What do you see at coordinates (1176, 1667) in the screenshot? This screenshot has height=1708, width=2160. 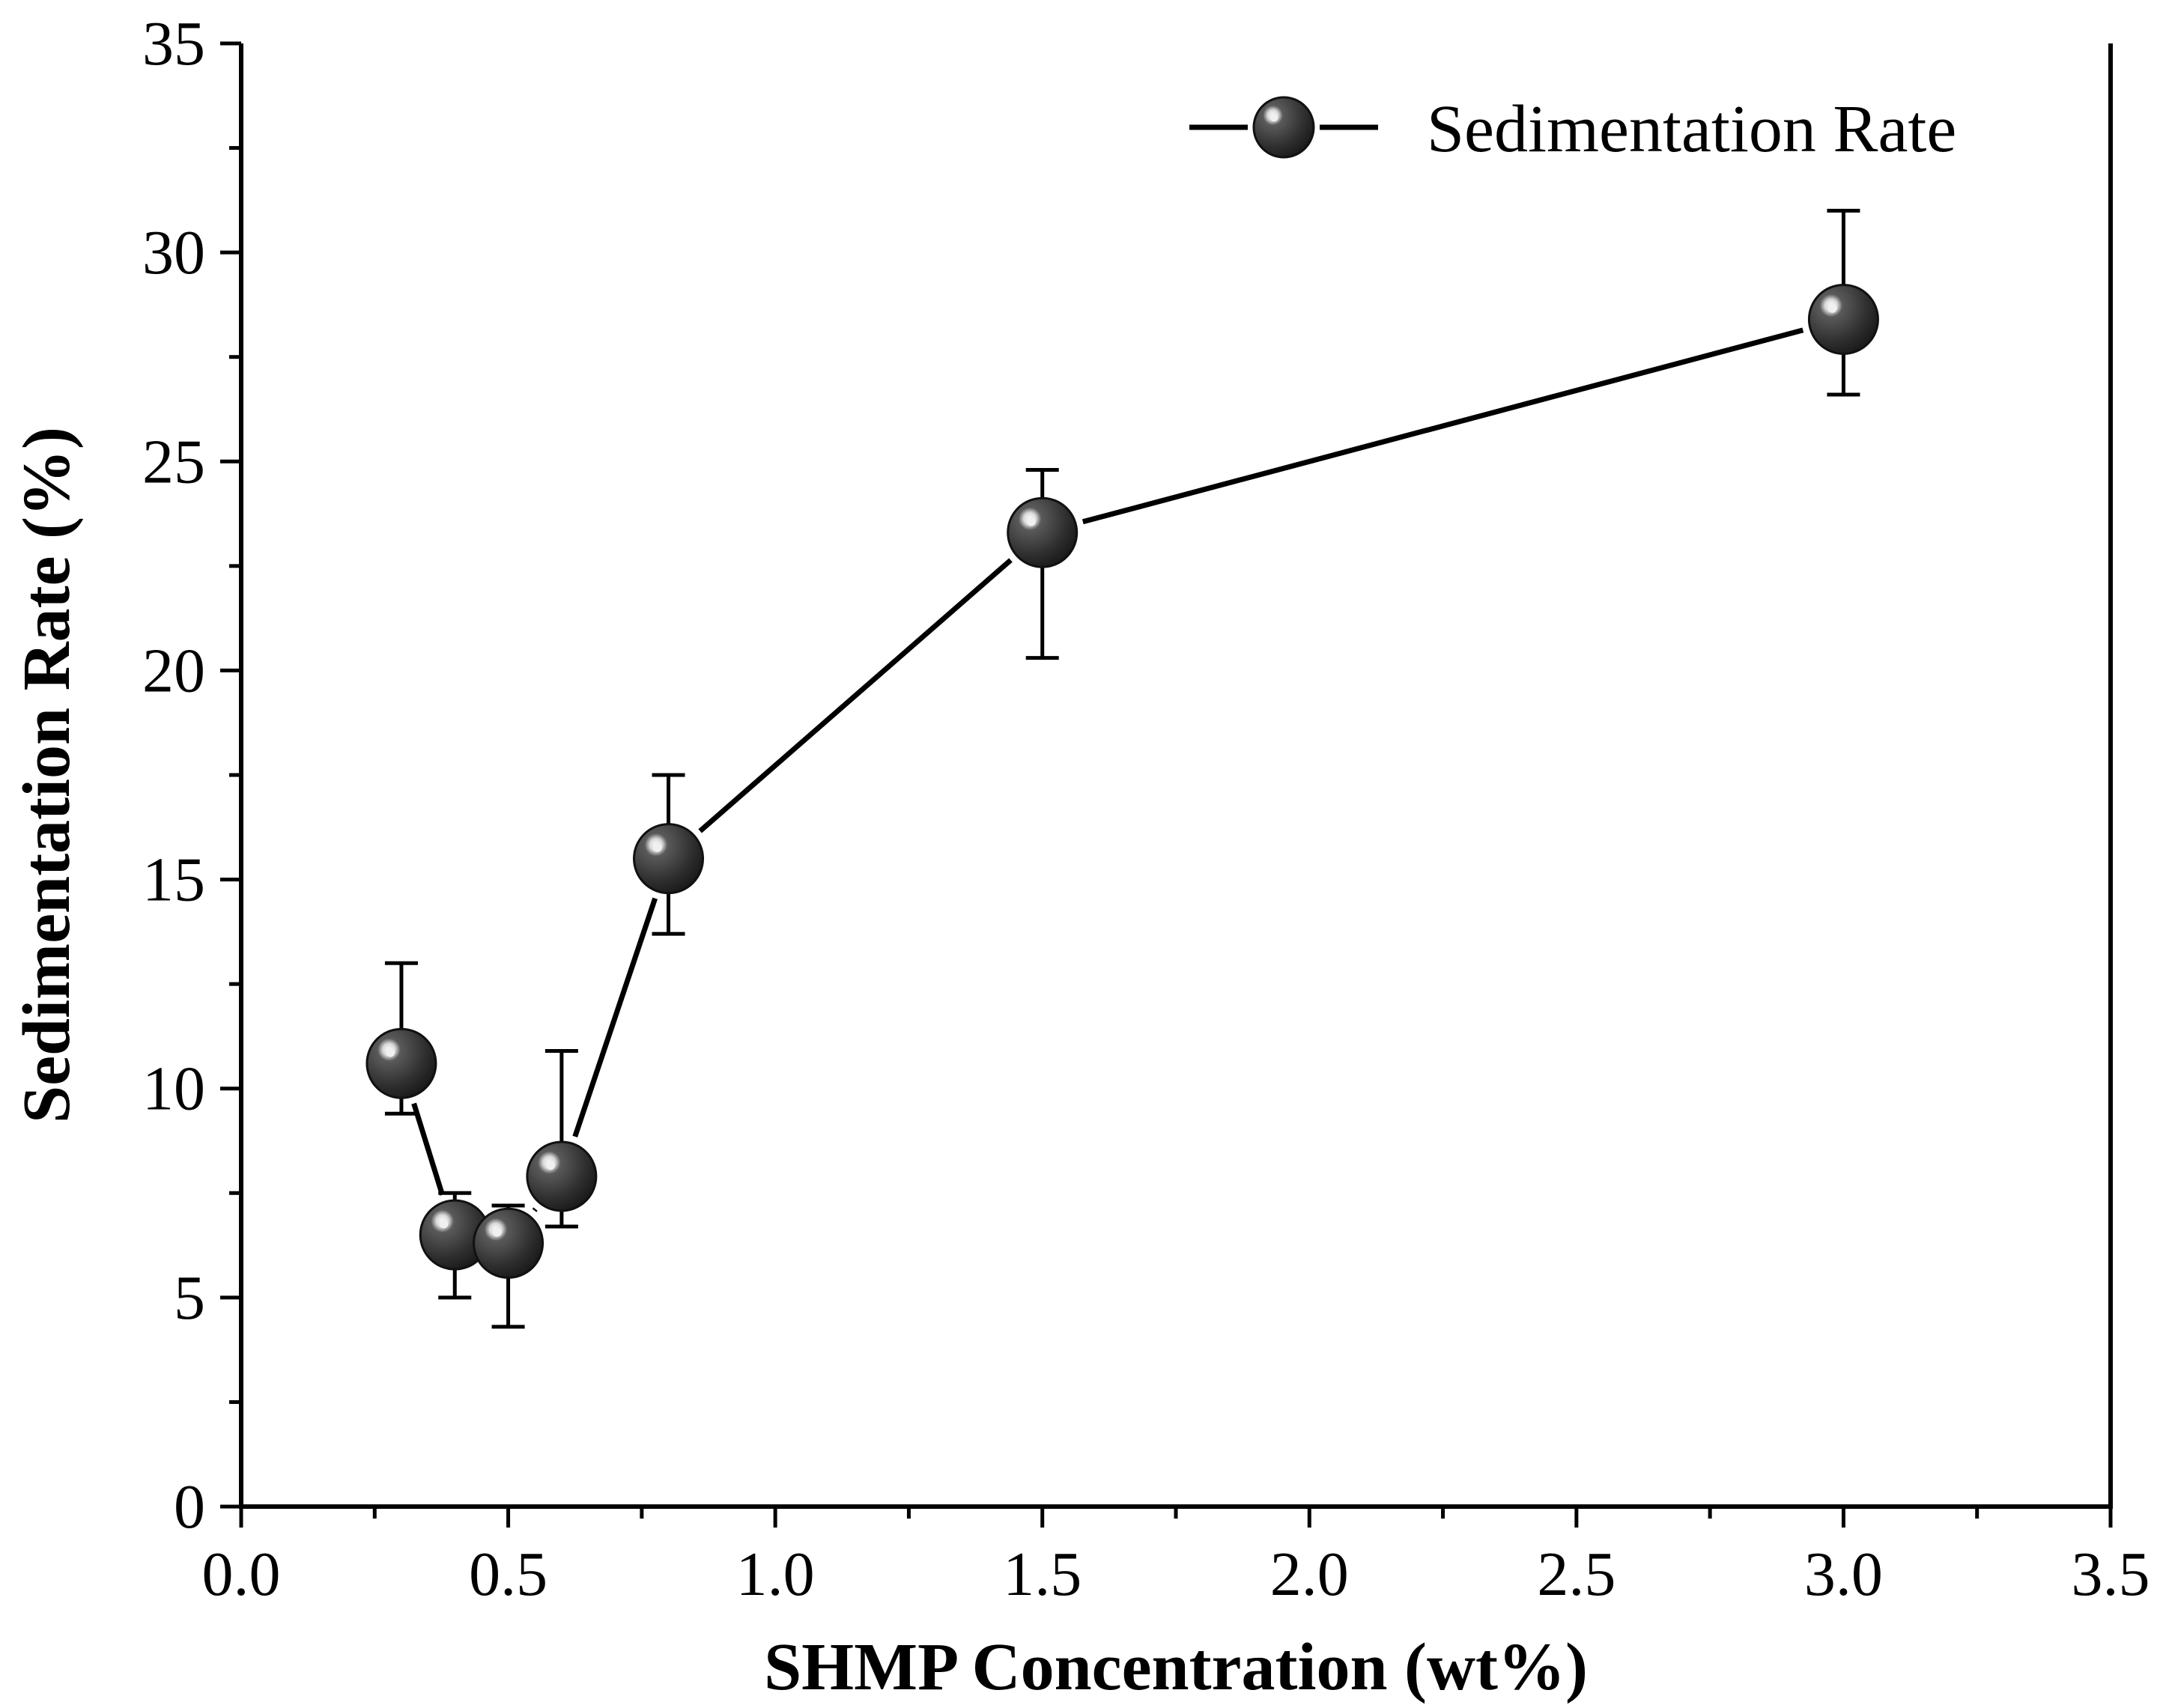 I see `x-axis-title: SHMP Concentration (wt%)` at bounding box center [1176, 1667].